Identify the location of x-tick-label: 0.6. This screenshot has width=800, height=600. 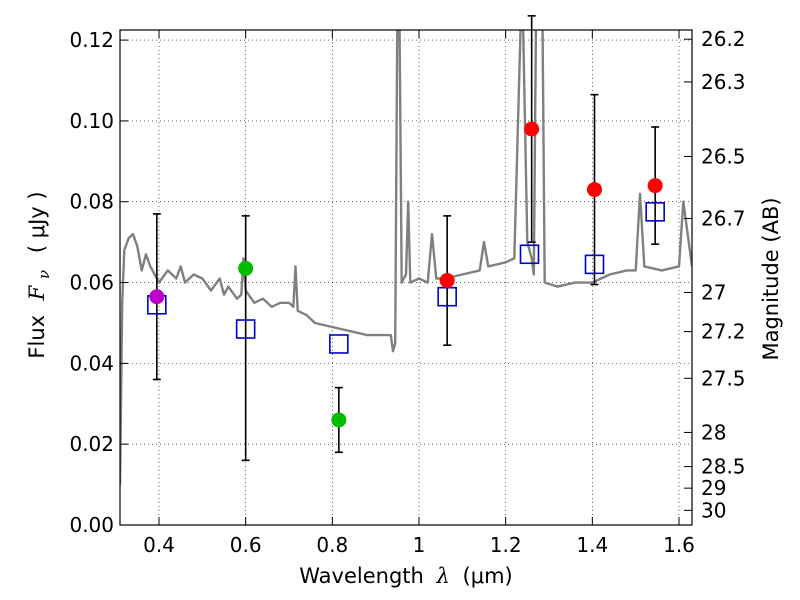
(246, 545).